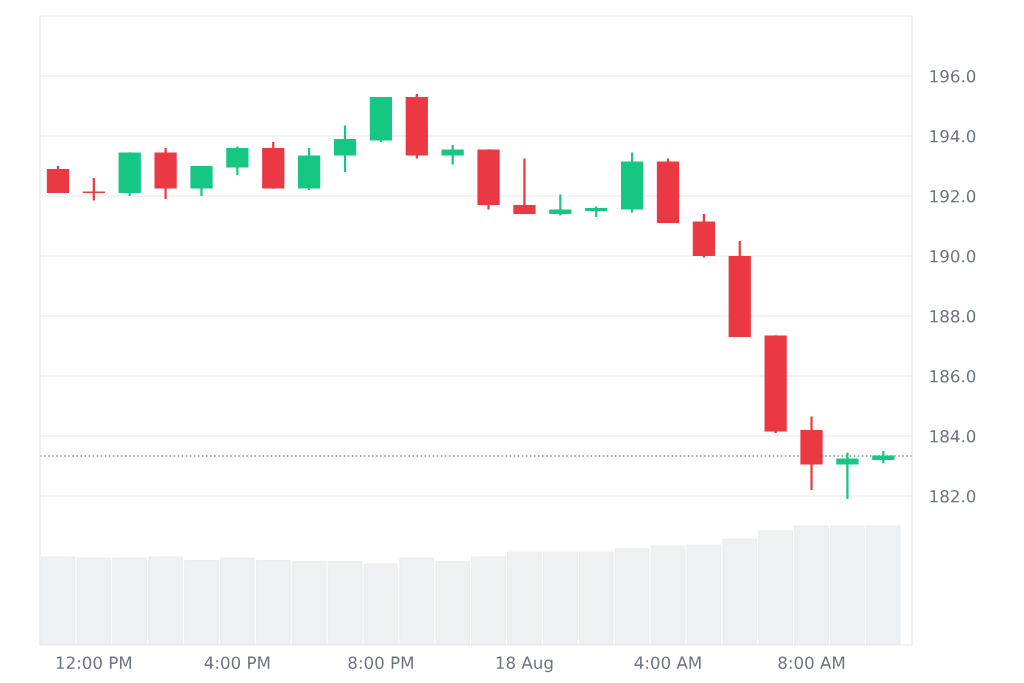  Describe the element at coordinates (380, 663) in the screenshot. I see `x-tick-label: 8:00 PM` at that location.